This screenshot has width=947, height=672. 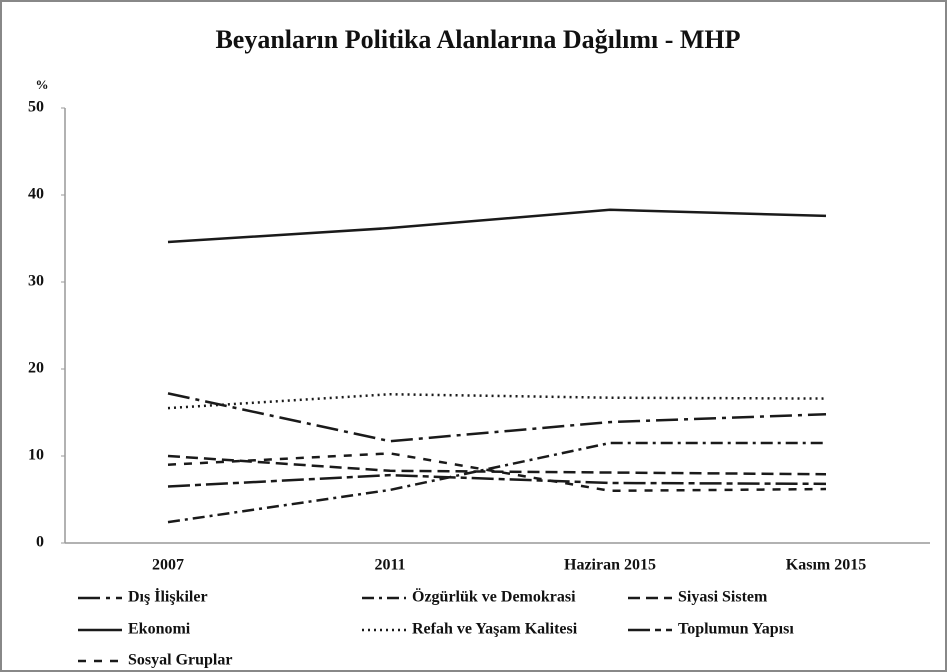 What do you see at coordinates (159, 629) in the screenshot?
I see `legend-label: Ekonomi` at bounding box center [159, 629].